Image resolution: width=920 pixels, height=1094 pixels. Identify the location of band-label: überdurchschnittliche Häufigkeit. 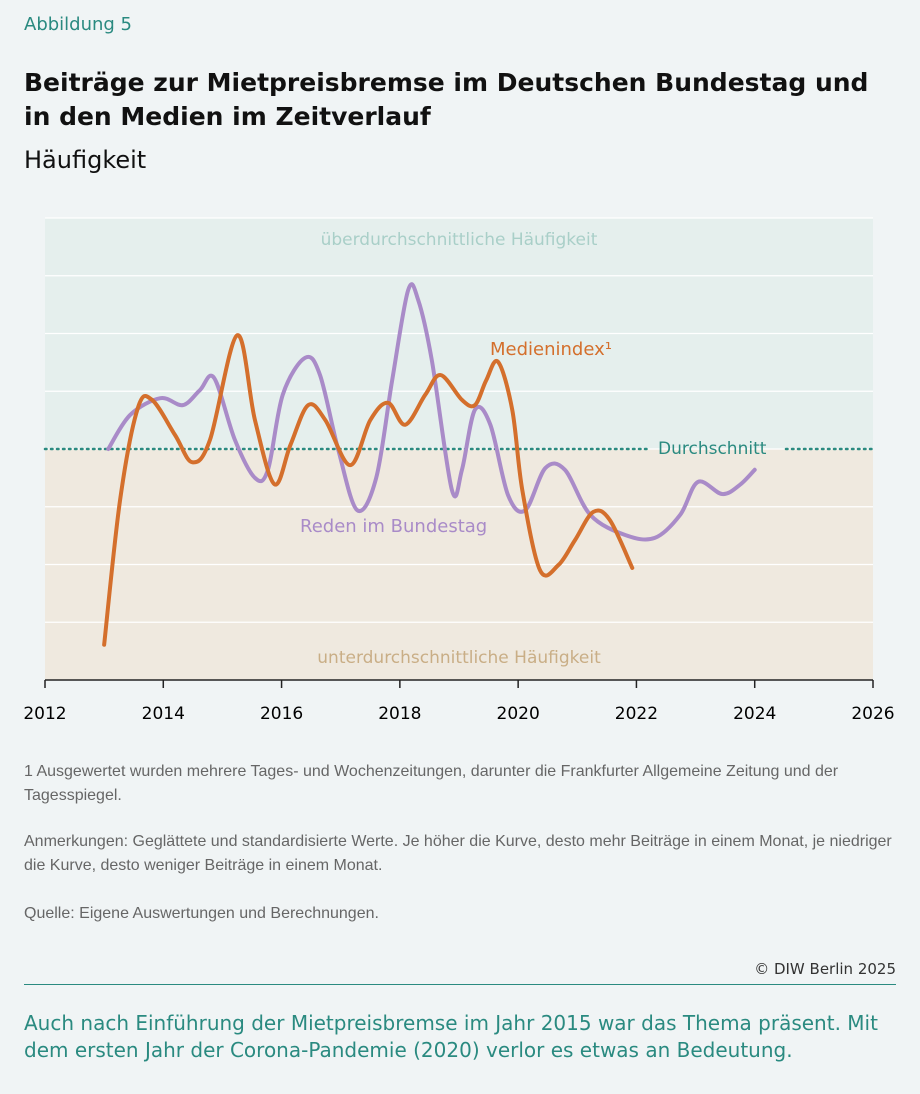
(459, 240).